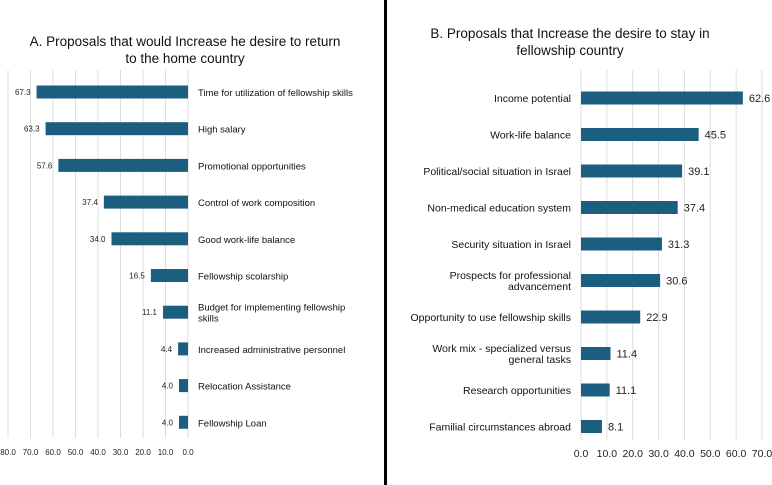  I want to click on chart-b-category-label-line: Familial circumstances abroad, so click(500, 428).